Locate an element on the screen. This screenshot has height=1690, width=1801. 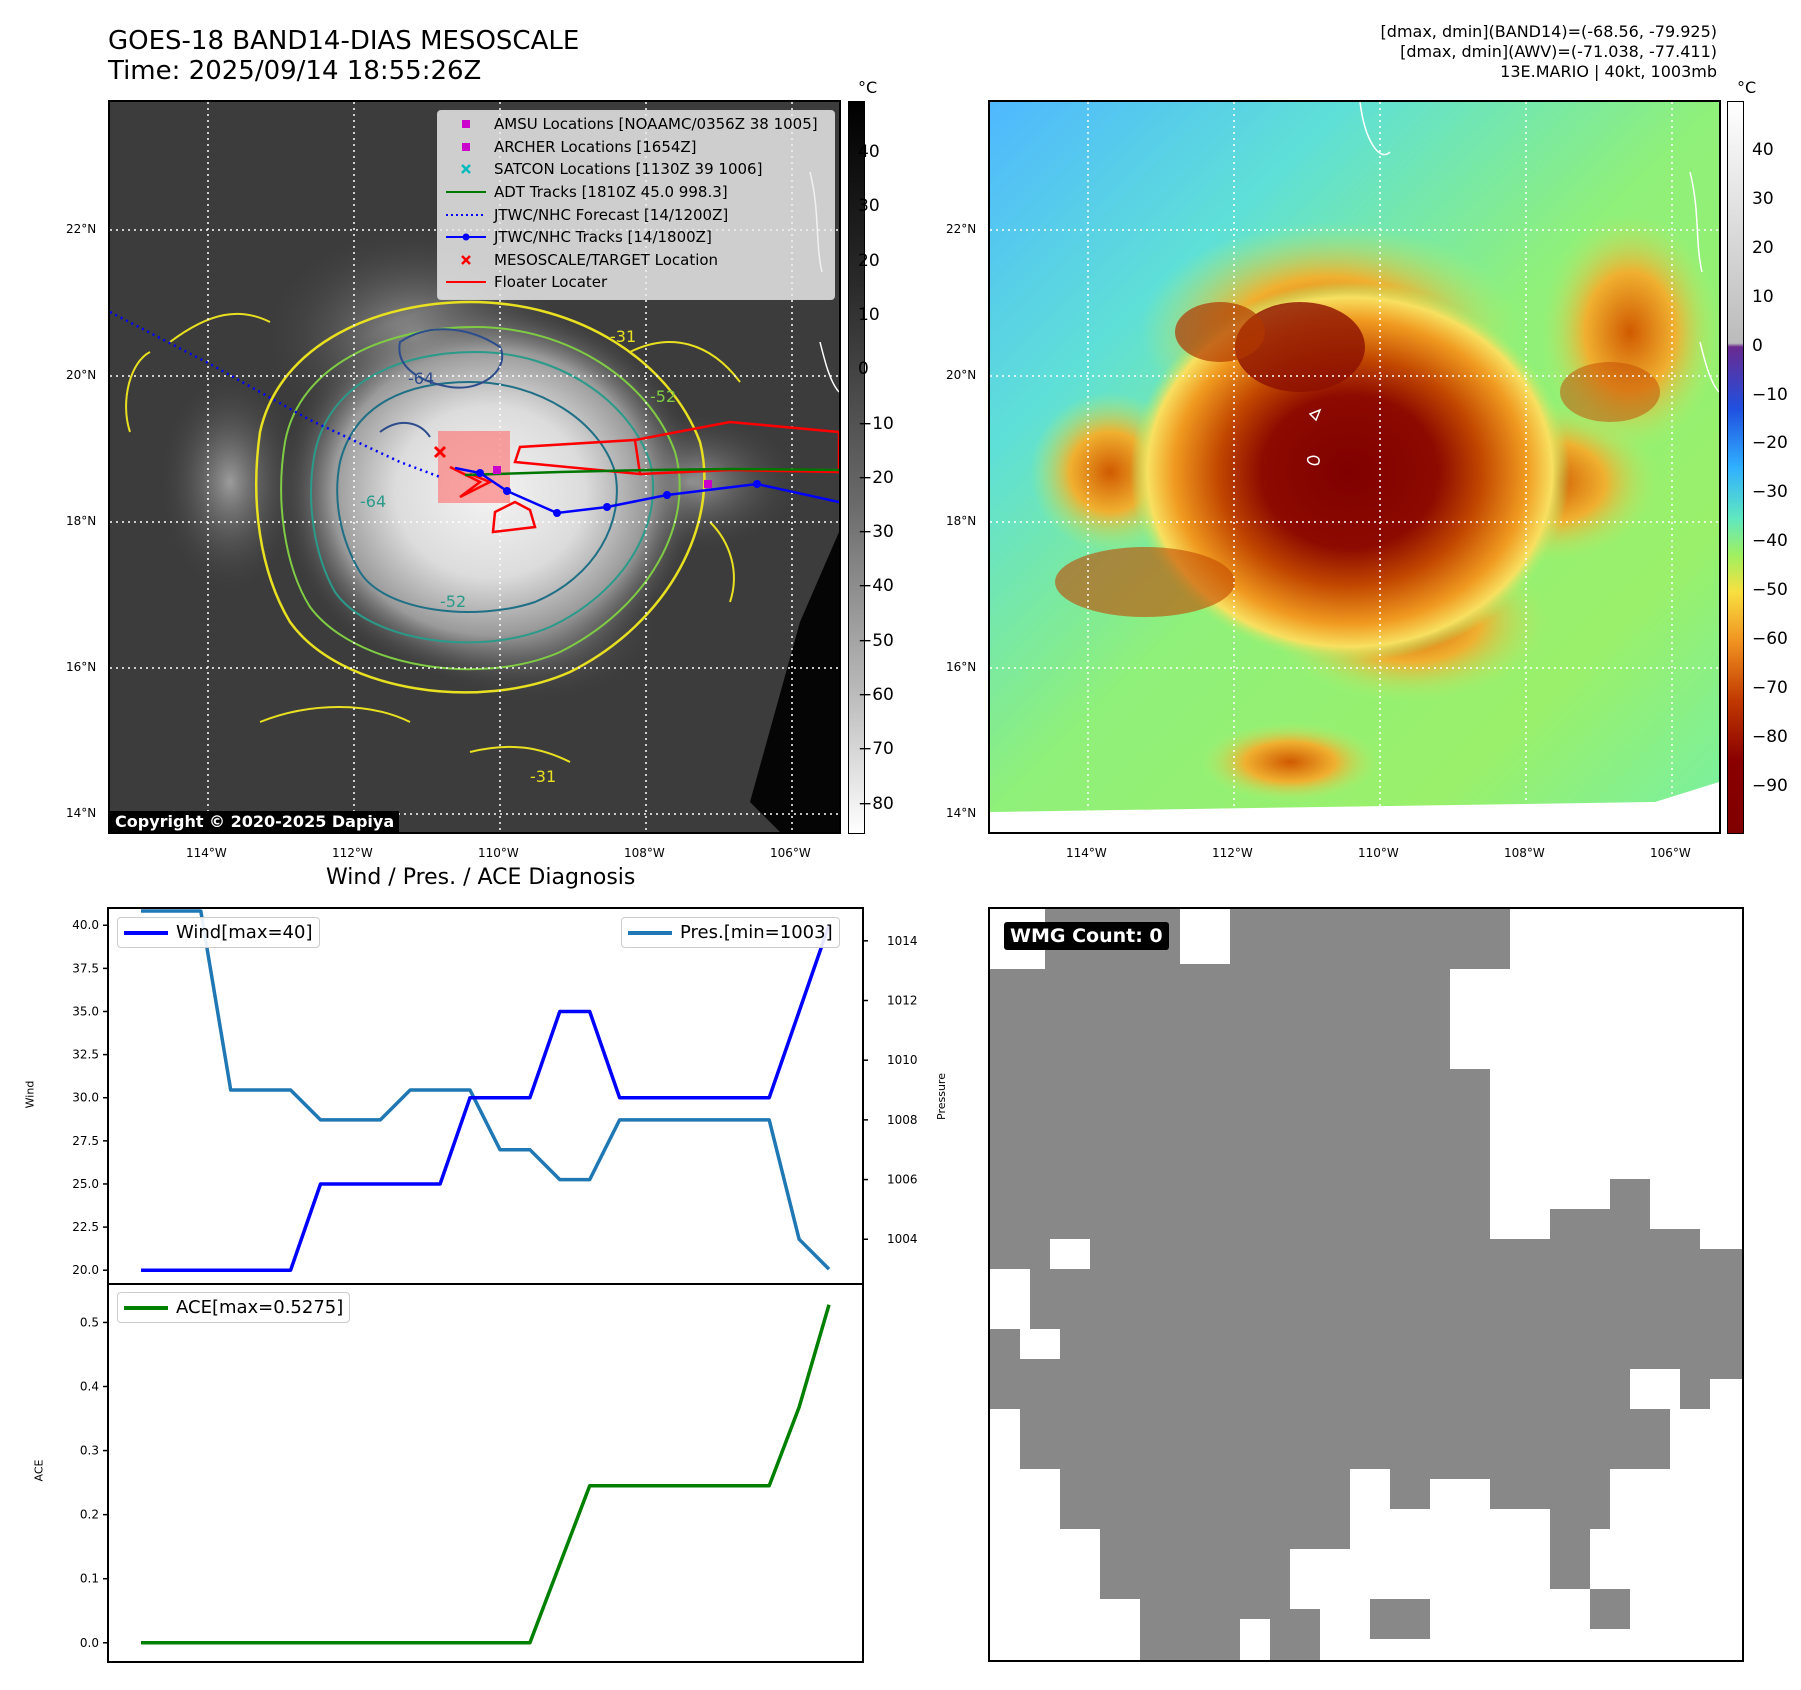
ace-legend: ACE[max=0.5275] is located at coordinates (234, 1307).